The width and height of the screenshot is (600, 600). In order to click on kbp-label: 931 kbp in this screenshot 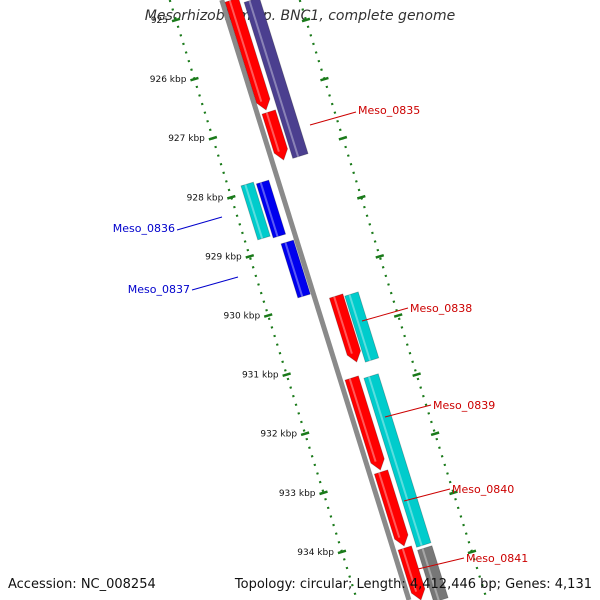, I will do `click(260, 376)`.